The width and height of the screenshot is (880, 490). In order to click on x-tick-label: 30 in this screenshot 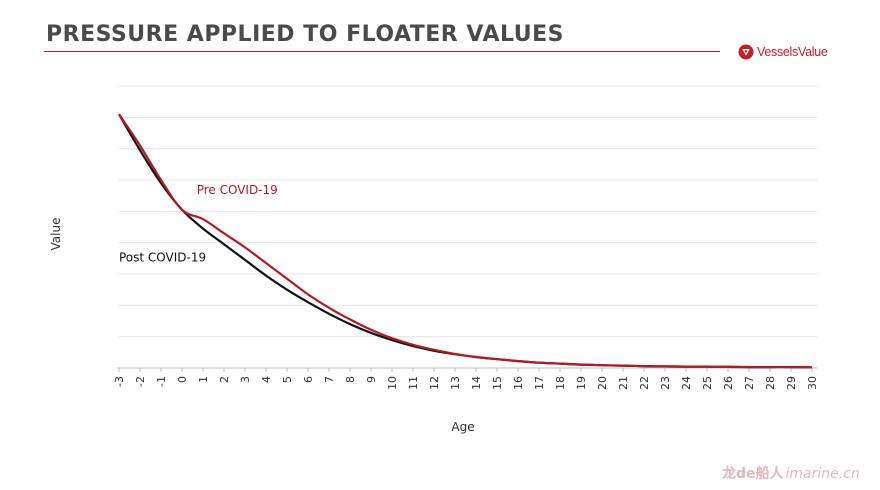, I will do `click(812, 383)`.